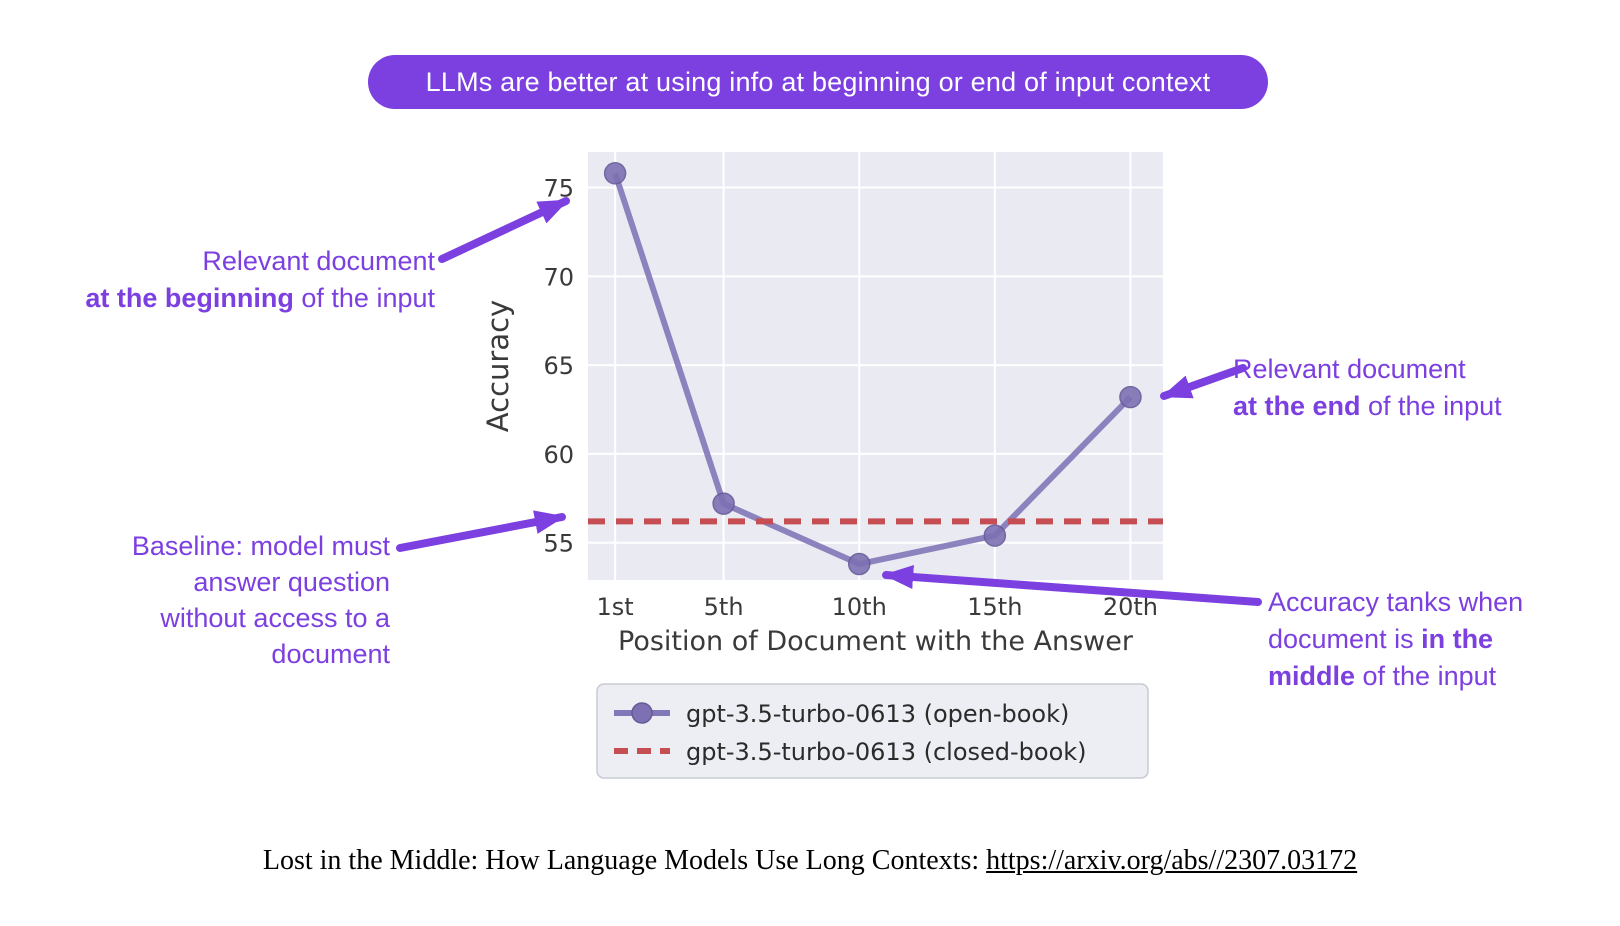 The image size is (1620, 926). Describe the element at coordinates (558, 366) in the screenshot. I see `y-tick-label: 65` at that location.